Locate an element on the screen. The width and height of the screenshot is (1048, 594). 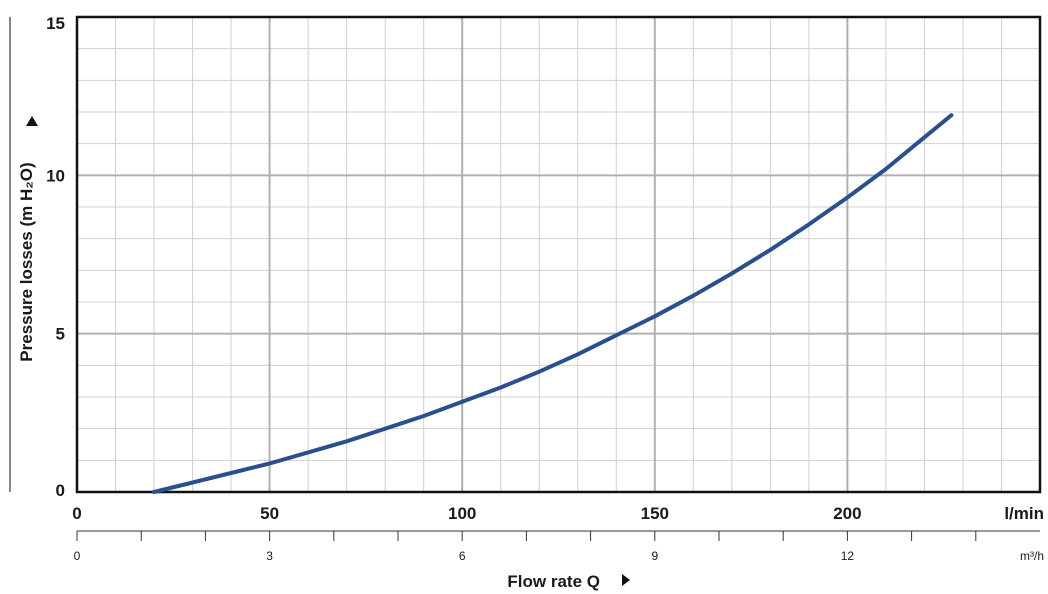
x-tick-label-secondary: 12 is located at coordinates (848, 556).